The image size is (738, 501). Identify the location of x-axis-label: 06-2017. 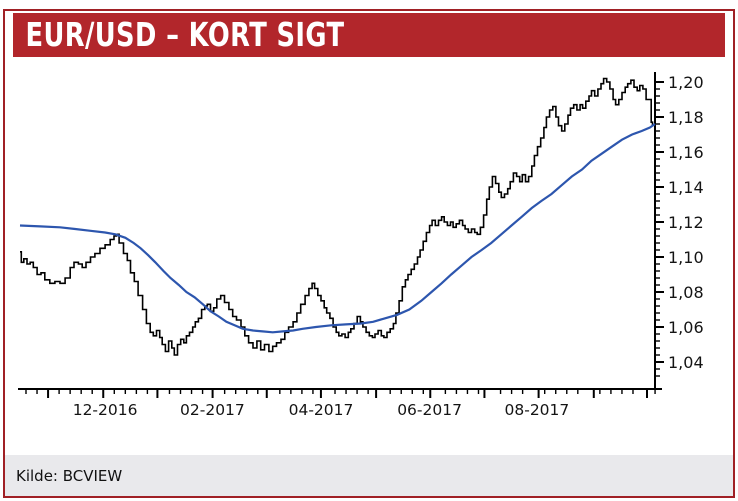
(429, 410).